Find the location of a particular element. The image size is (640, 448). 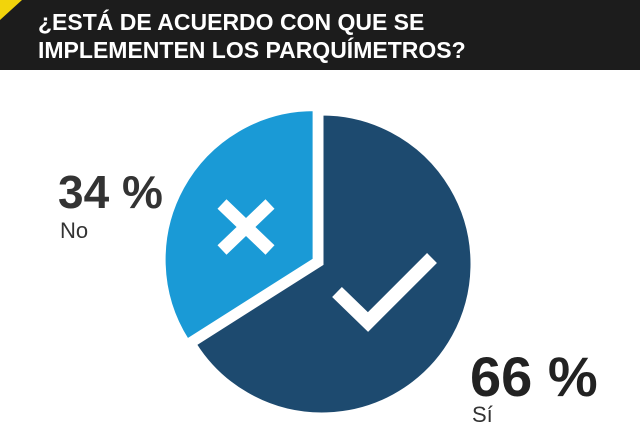

category-label: Sí is located at coordinates (482, 414).